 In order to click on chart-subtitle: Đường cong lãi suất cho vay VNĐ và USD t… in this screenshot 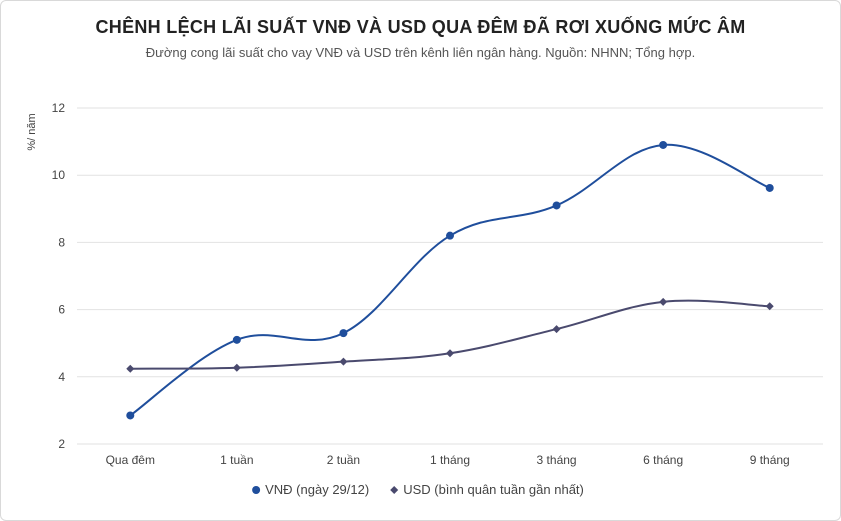, I will do `click(420, 52)`.